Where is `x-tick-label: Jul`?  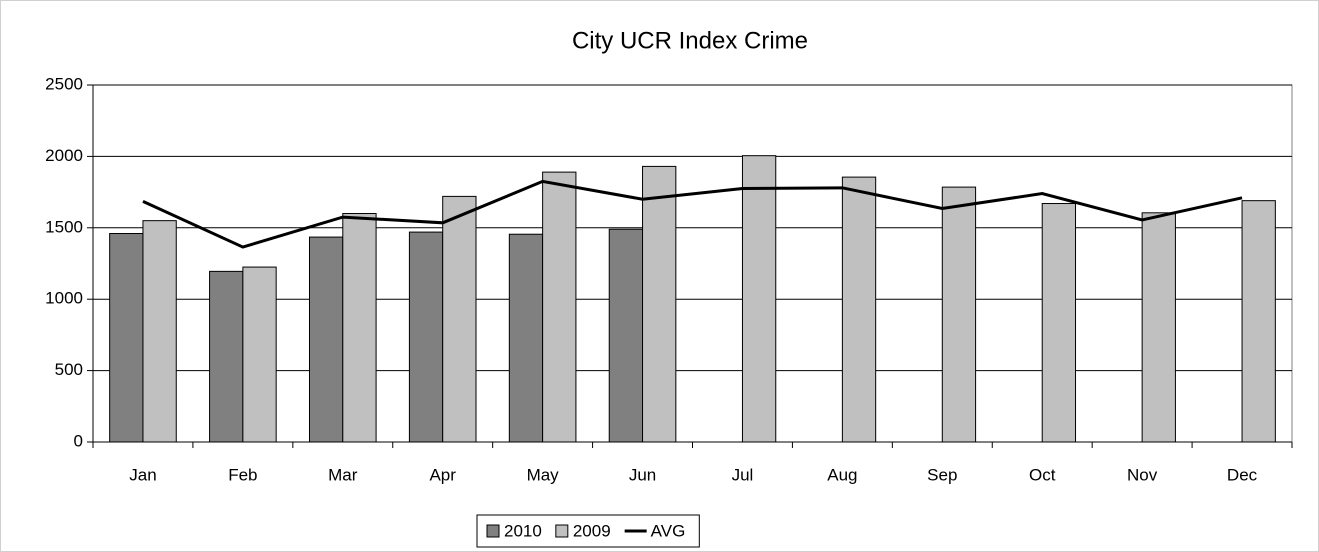 x-tick-label: Jul is located at coordinates (743, 474).